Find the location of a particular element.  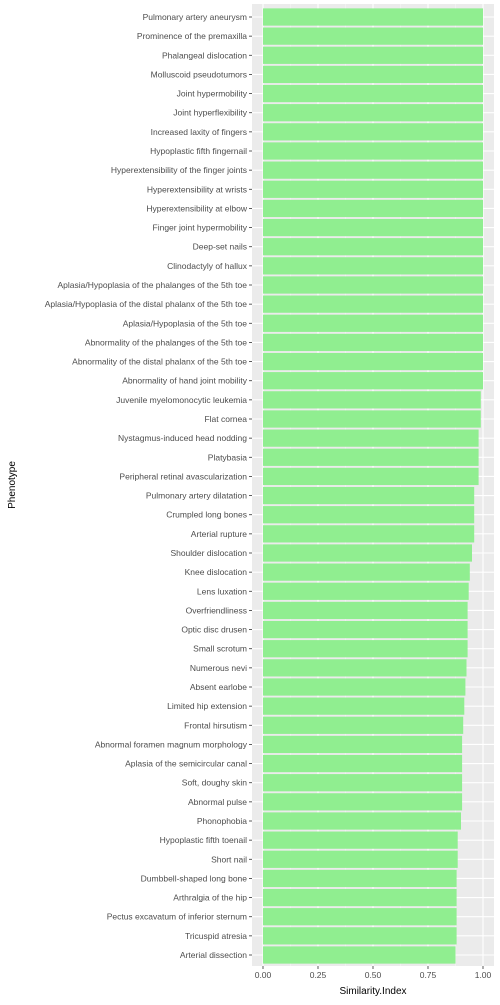

y-tick-label: Nystagmus-induced head nodding is located at coordinates (182, 438).